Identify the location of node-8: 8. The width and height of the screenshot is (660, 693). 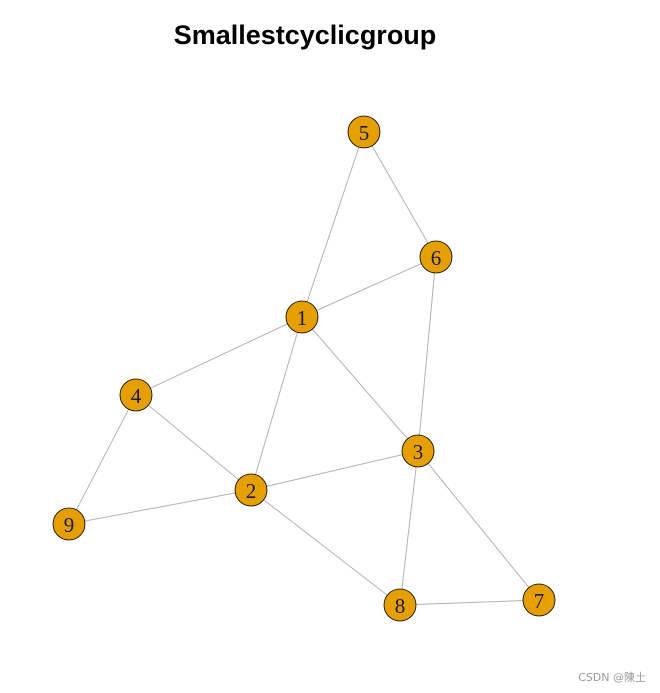
(400, 605).